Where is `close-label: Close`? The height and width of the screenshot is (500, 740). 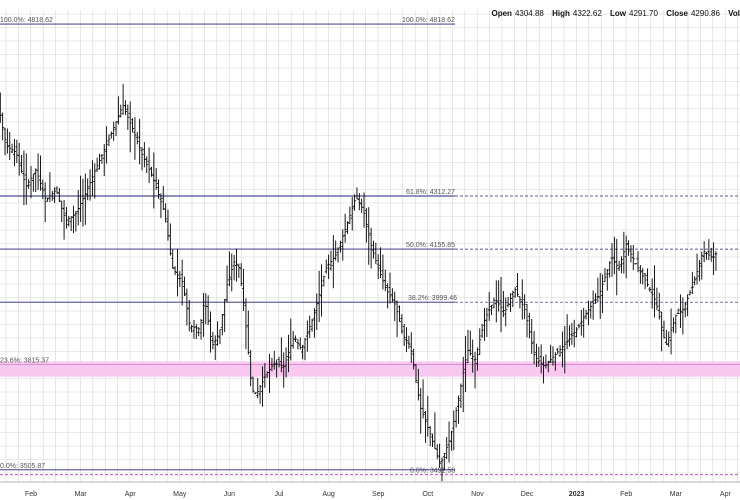
close-label: Close is located at coordinates (677, 13).